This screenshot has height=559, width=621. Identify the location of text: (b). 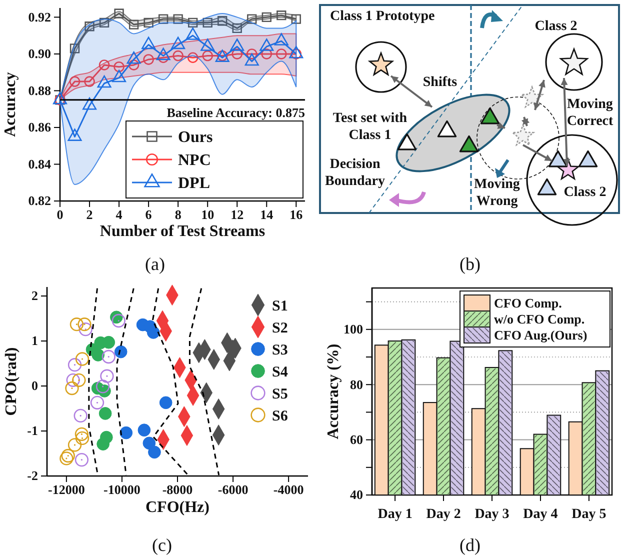
(470, 264).